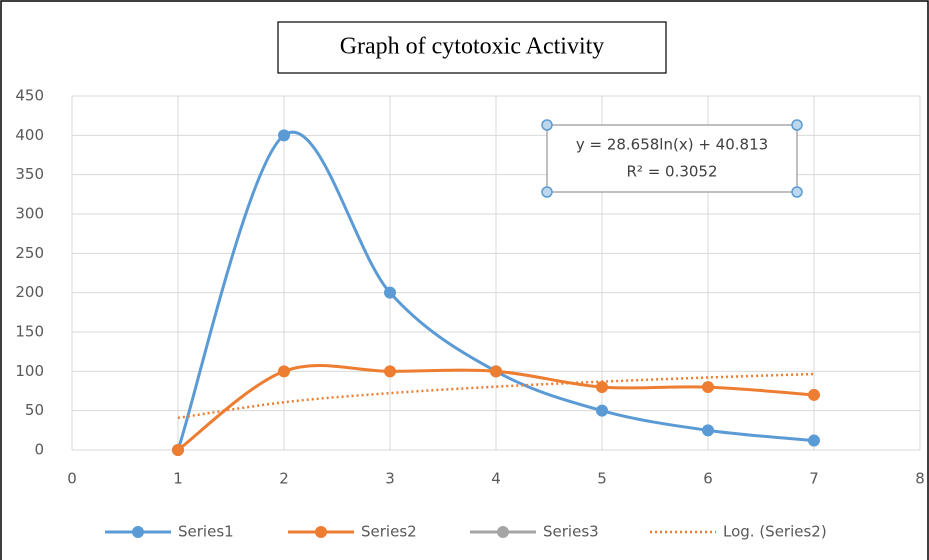 This screenshot has width=929, height=560. I want to click on trendline-label: y = 28.658ln(x) + 40.813 R² = 0.3052, so click(672, 158).